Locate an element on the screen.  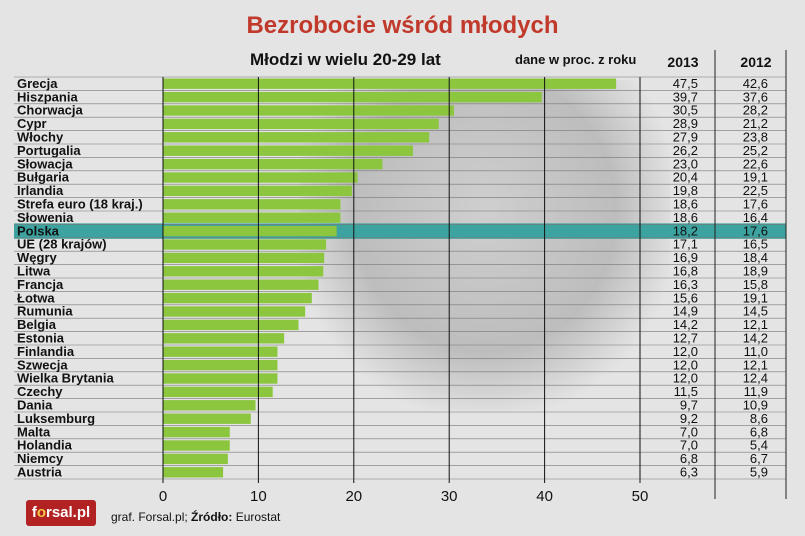
category-label: Czechy is located at coordinates (40, 391).